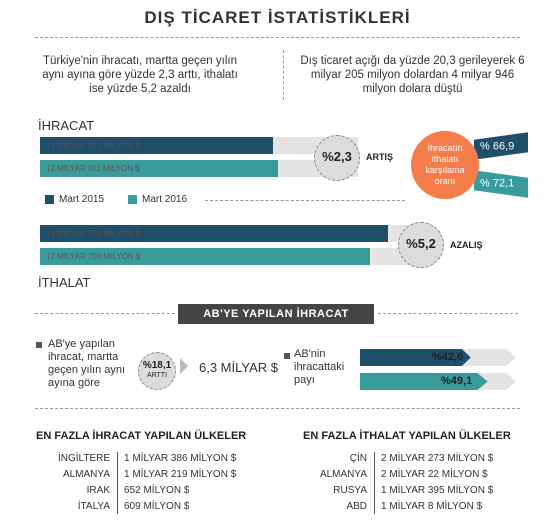  Describe the element at coordinates (64, 282) in the screenshot. I see `import-chart-title: İTHALAT` at that location.